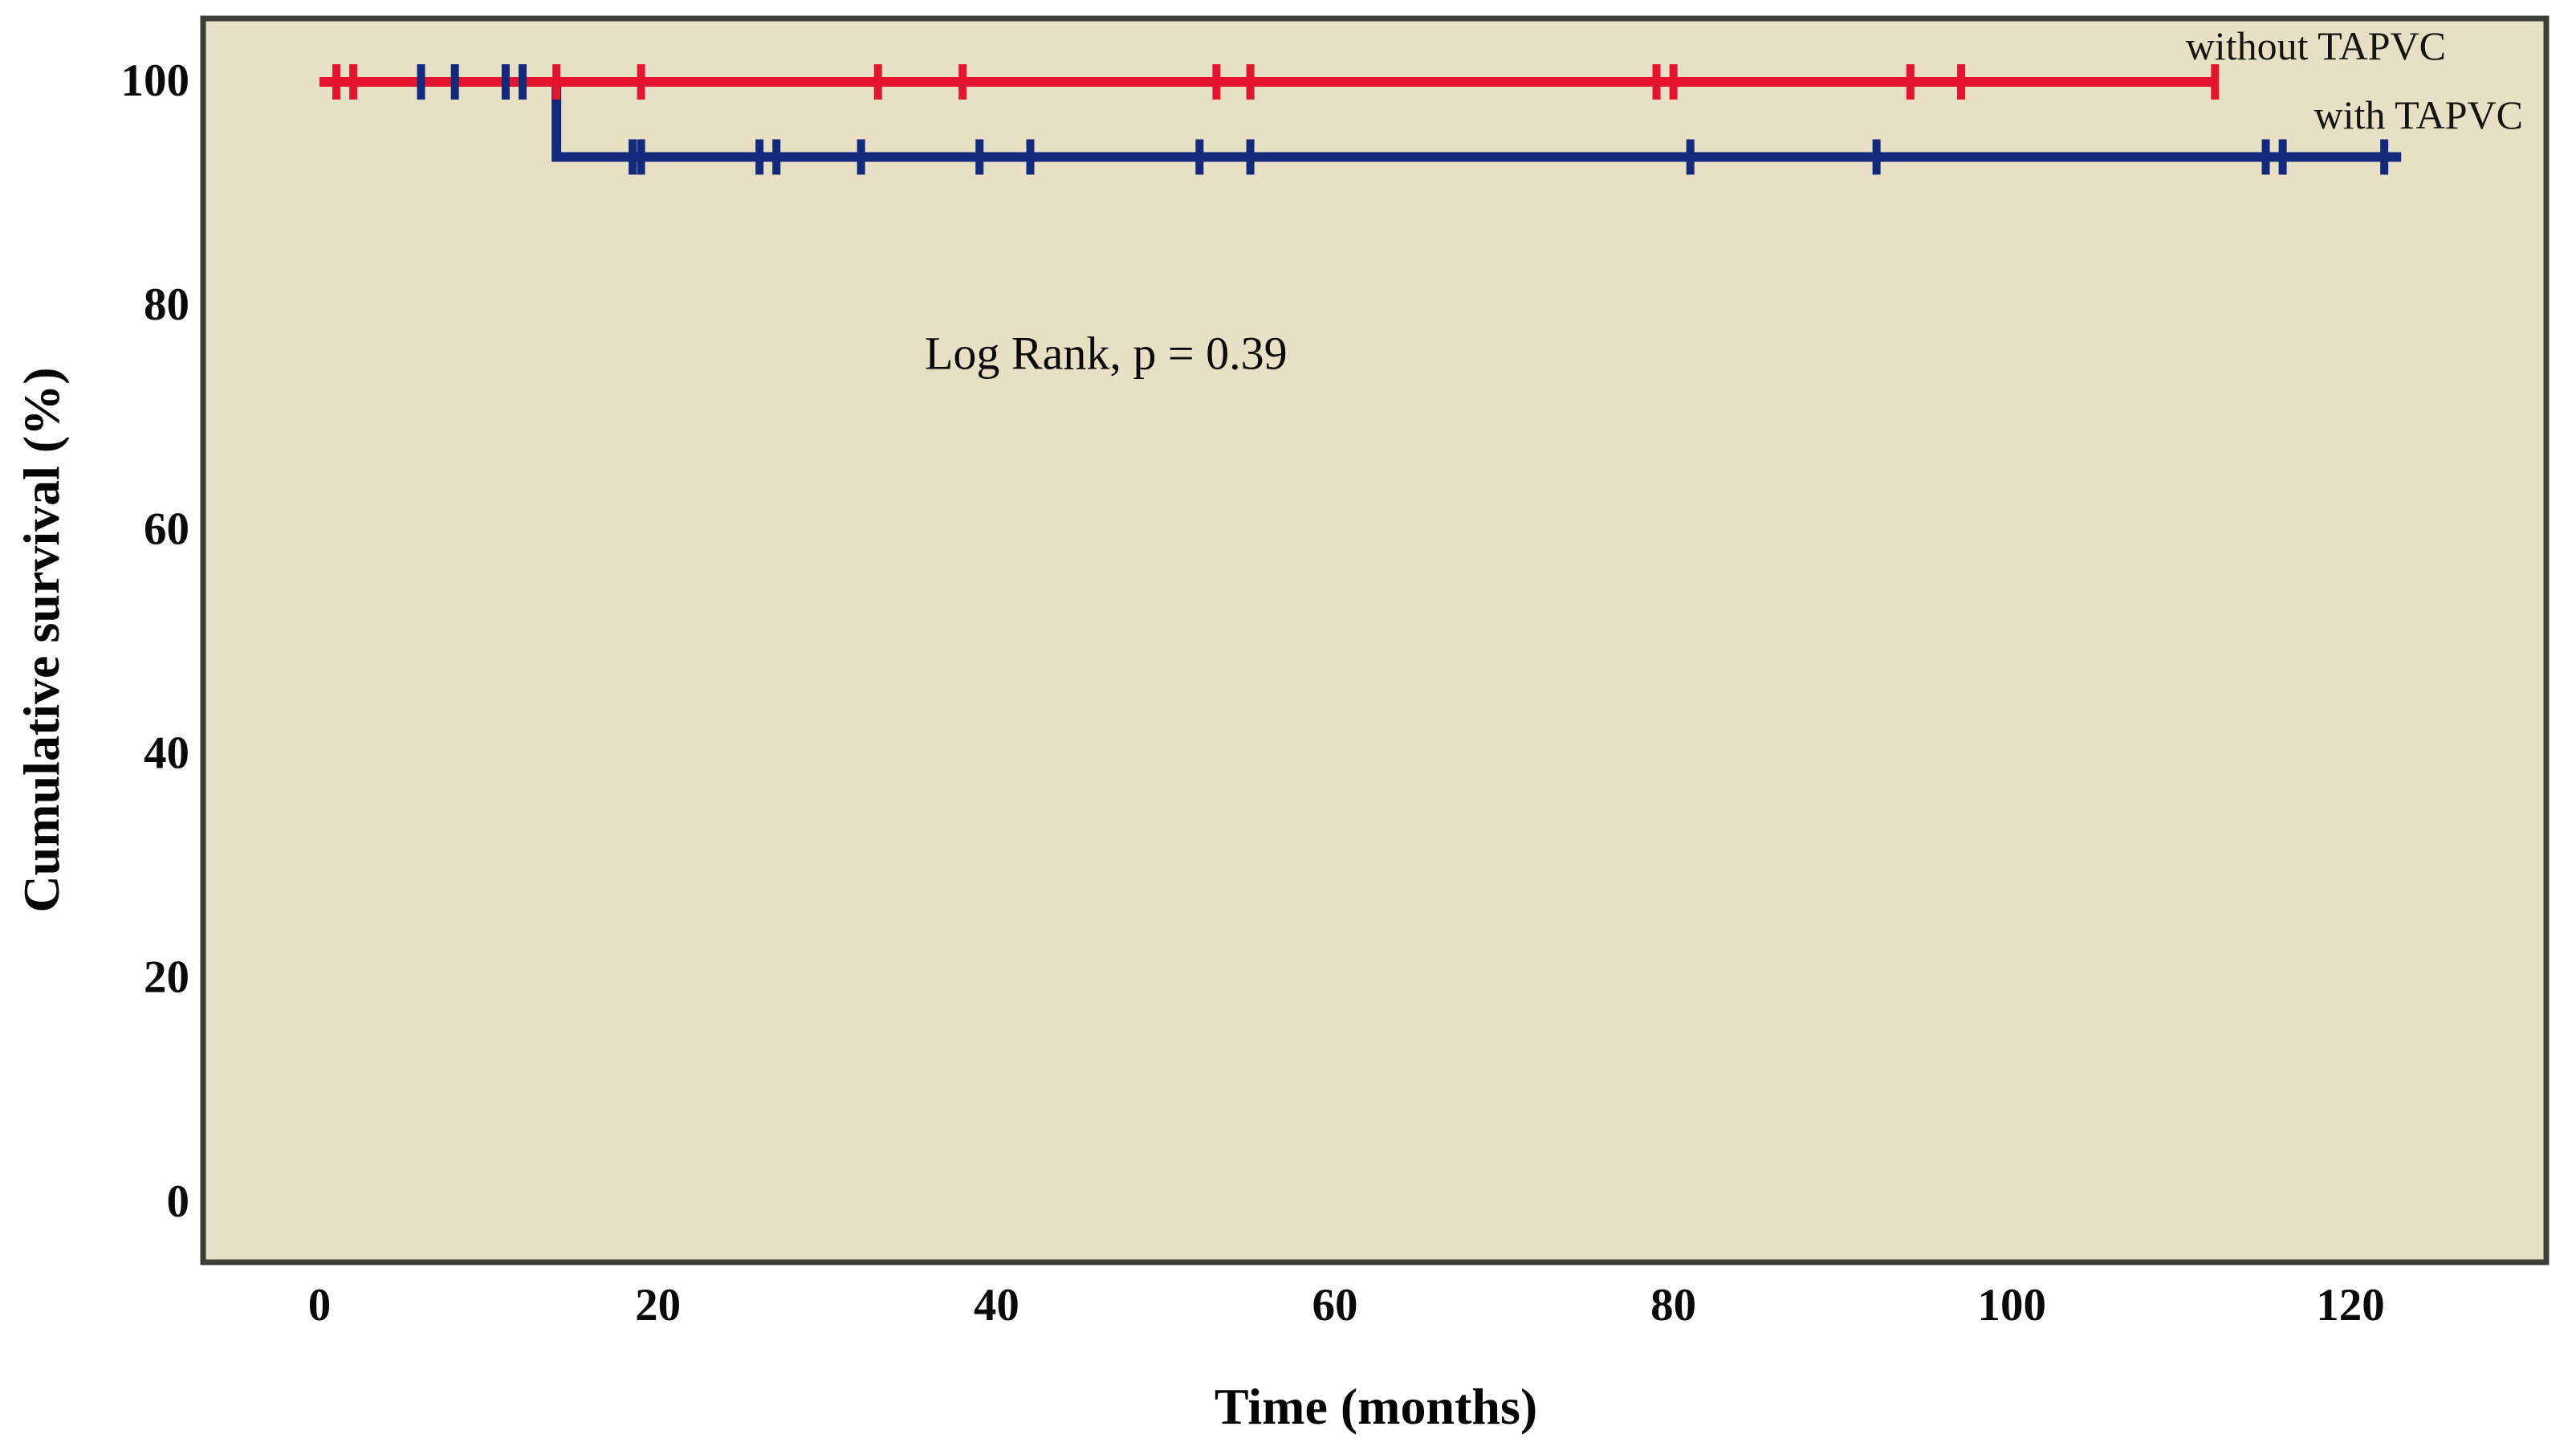 Image resolution: width=2576 pixels, height=1455 pixels. Describe the element at coordinates (2013, 1305) in the screenshot. I see `x-tick-label: 100` at that location.